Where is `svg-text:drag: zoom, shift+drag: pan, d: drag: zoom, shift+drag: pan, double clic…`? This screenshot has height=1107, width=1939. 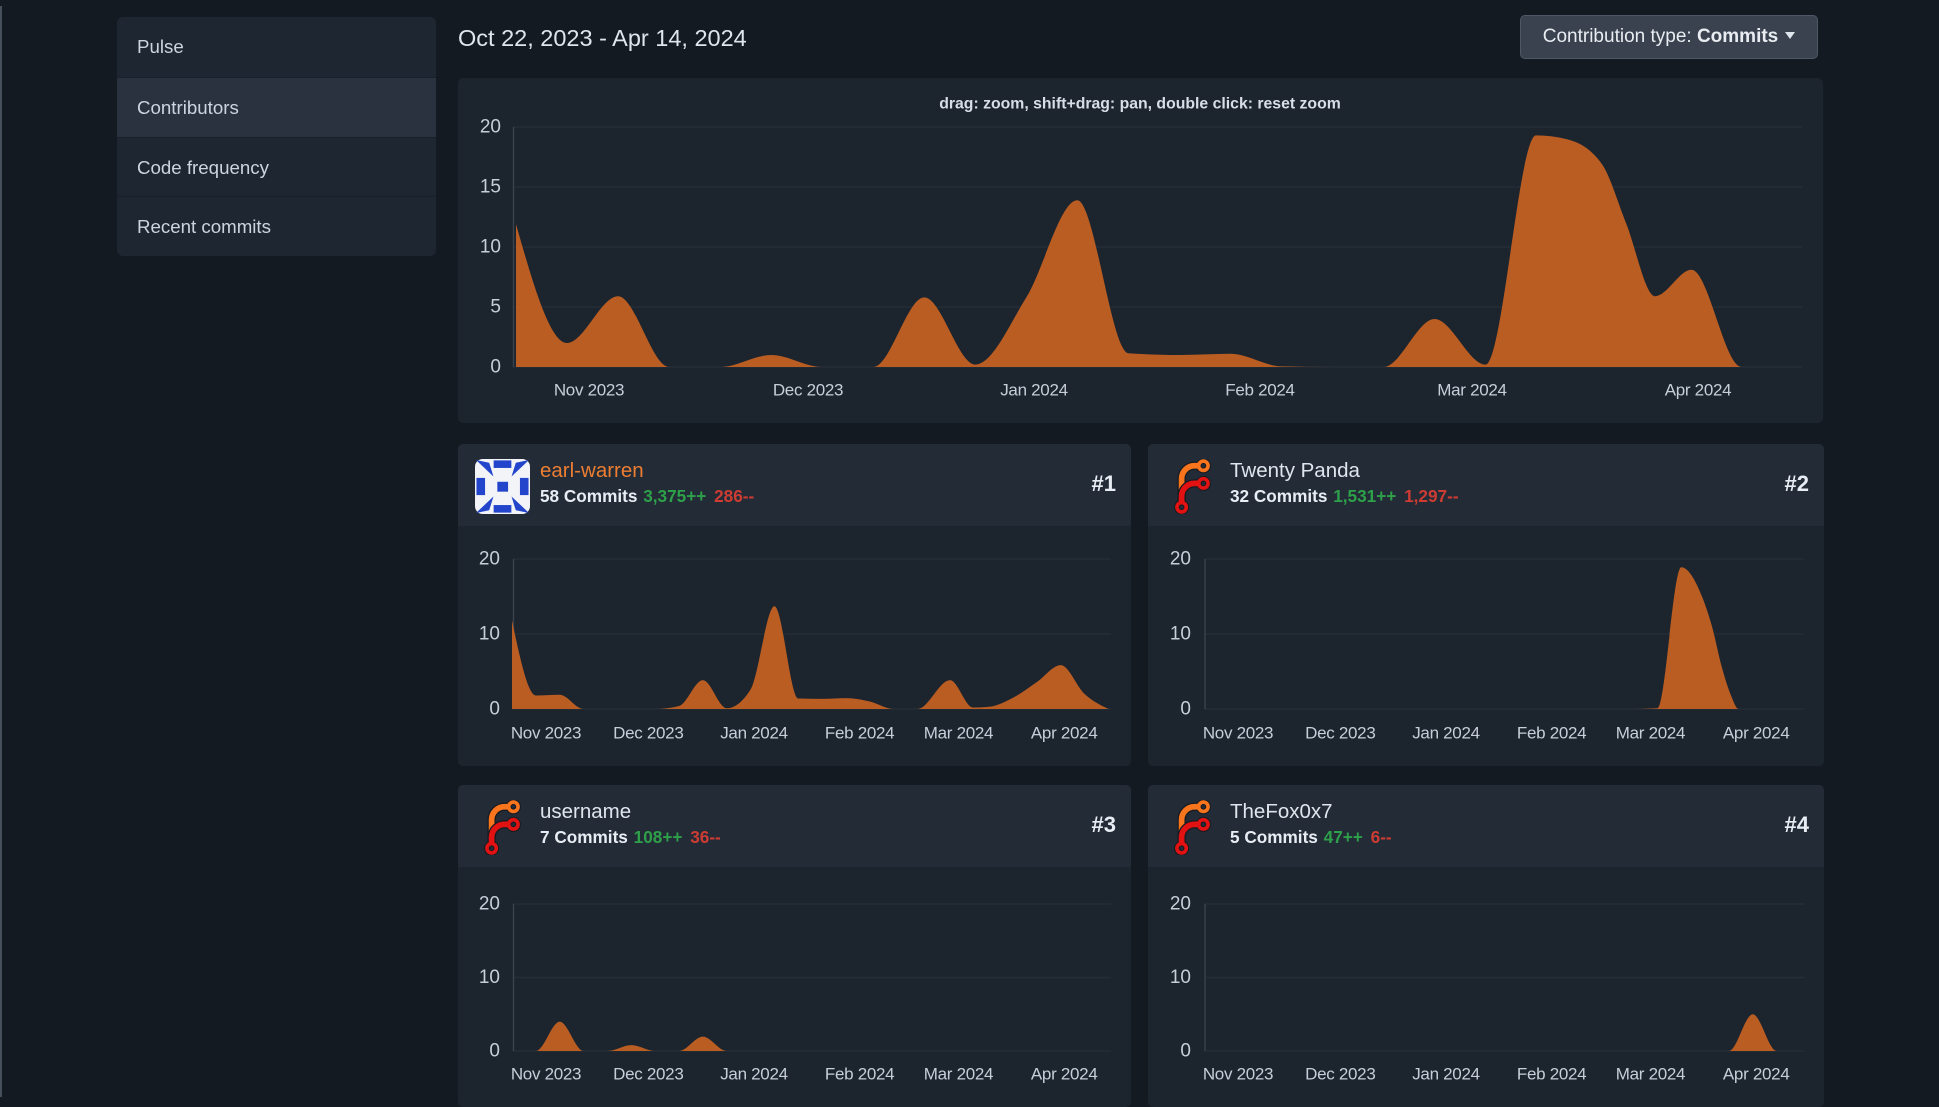
svg-text:drag: zoom, shift+drag: pan, d: drag: zoom, shift+drag: pan, double clic… is located at coordinates (1140, 104).